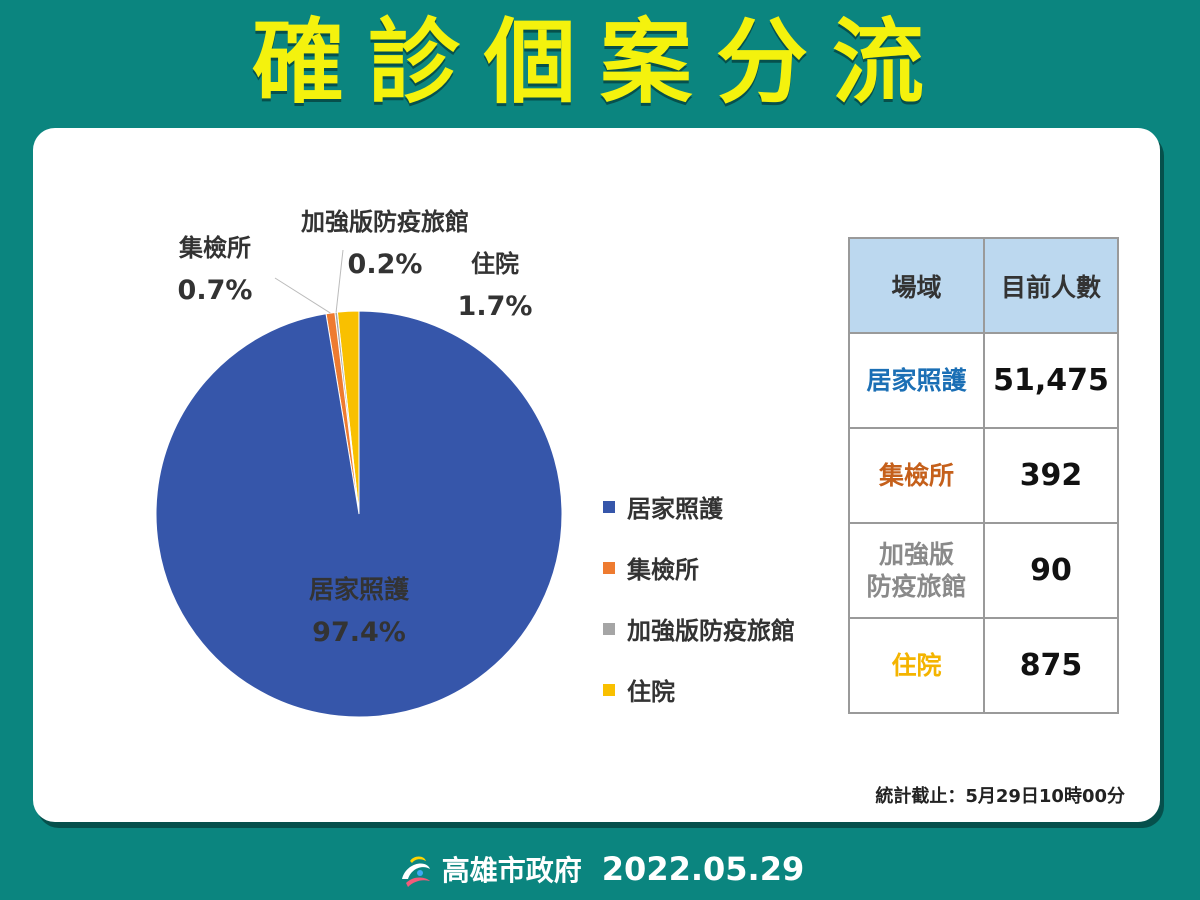 This screenshot has width=1200, height=900. Describe the element at coordinates (916, 570) in the screenshot. I see `row-name: 加強版 防疫旅館` at that location.